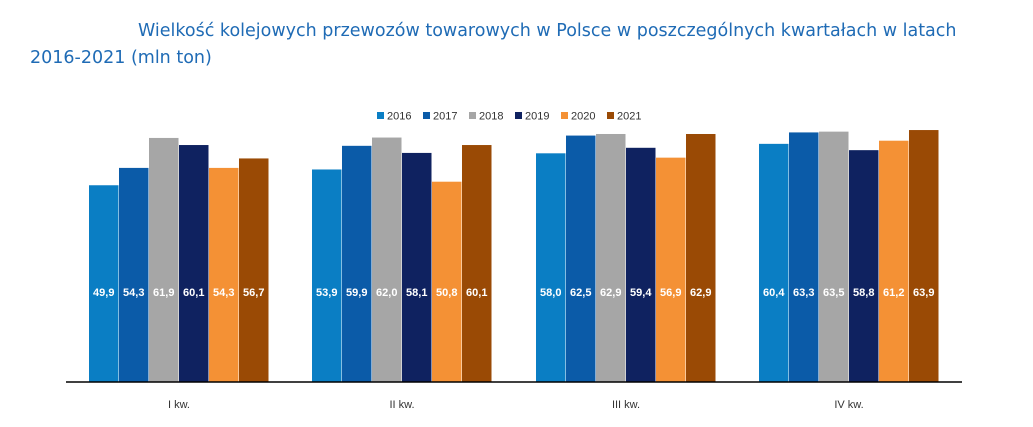 Image resolution: width=1033 pixels, height=427 pixels. Describe the element at coordinates (380, 115) in the screenshot. I see `legend-swatch-2016` at that location.